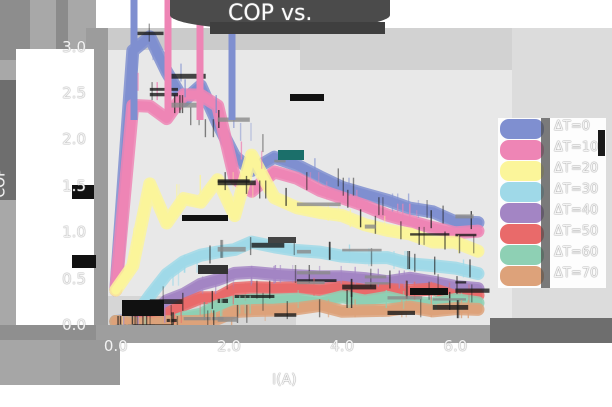 This screenshot has width=612, height=407. I want to click on legend-glitch-edge, so click(545, 203).